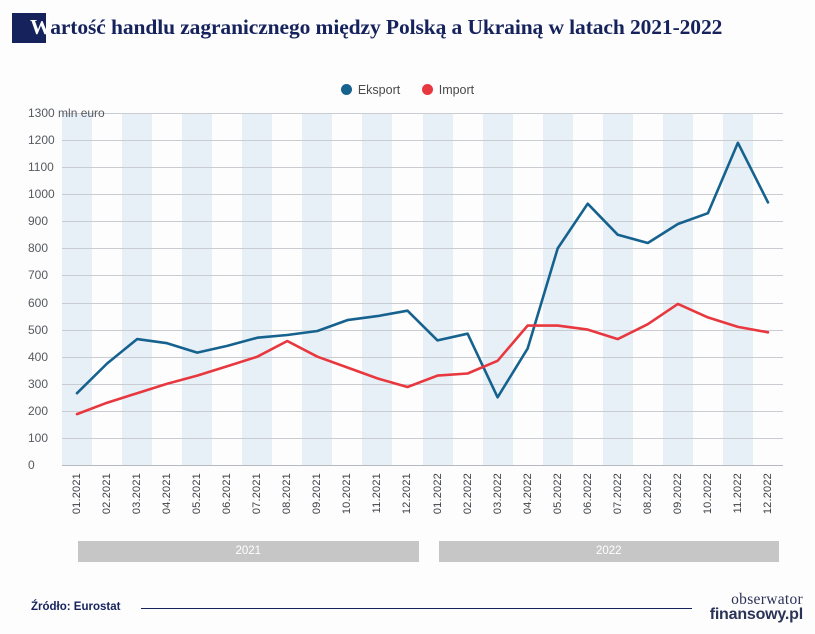 The width and height of the screenshot is (815, 634). Describe the element at coordinates (38, 357) in the screenshot. I see `y-axis-tick-label: 400` at that location.